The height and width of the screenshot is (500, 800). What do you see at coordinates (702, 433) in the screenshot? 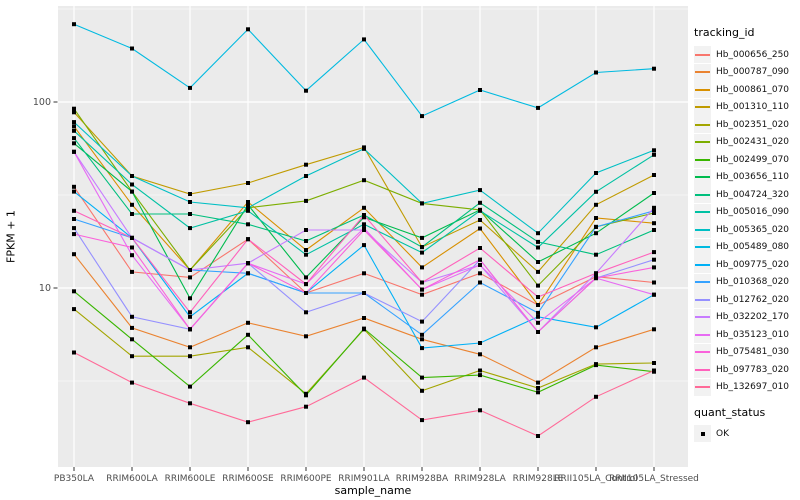
I see `point-swatch` at bounding box center [702, 433].